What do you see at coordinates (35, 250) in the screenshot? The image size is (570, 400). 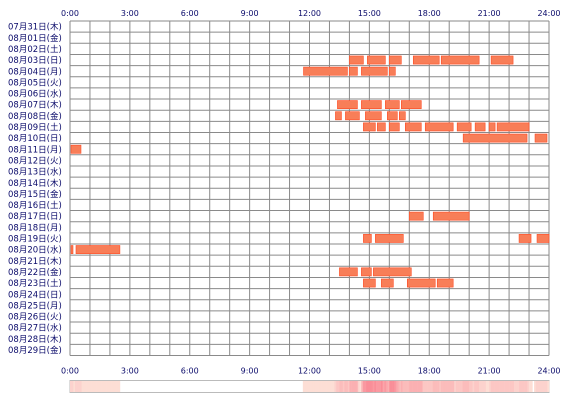 I see `day-label: 08月20日(水)` at bounding box center [35, 250].